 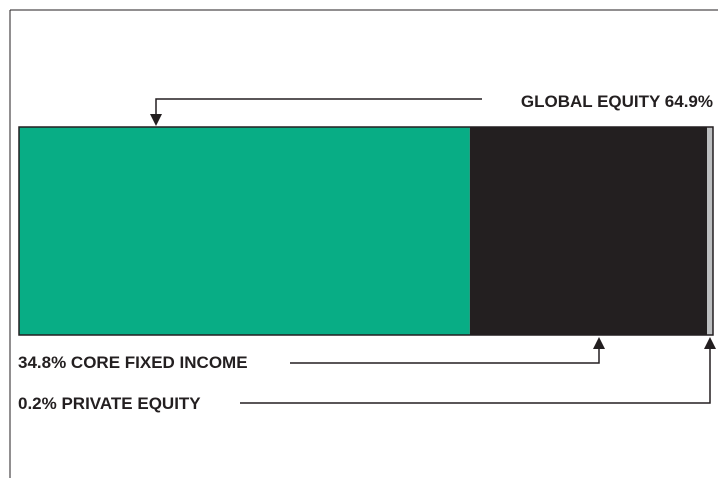 I want to click on label-core-fixed-income: 34.8% CORE FIXED INCOME, so click(x=133, y=362).